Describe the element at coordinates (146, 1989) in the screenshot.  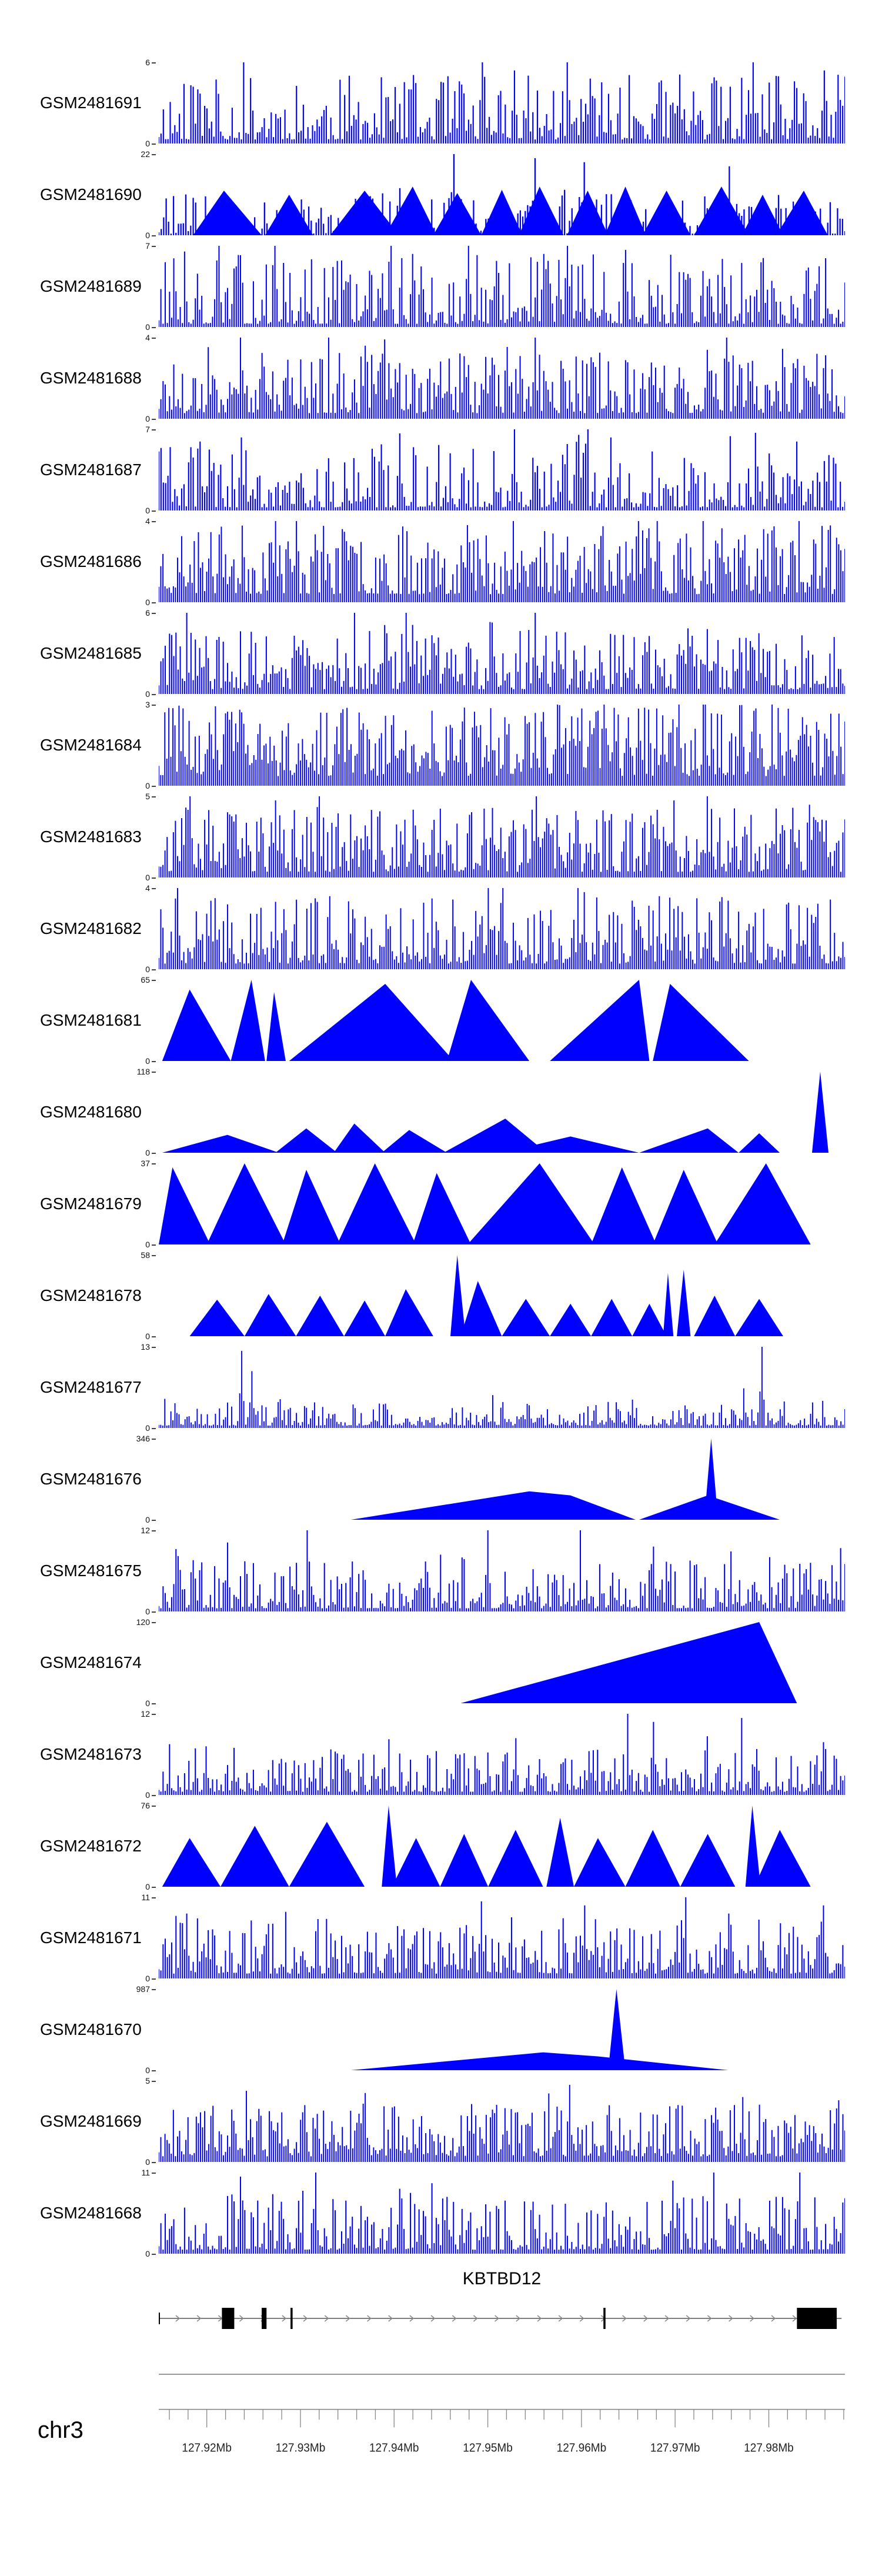
I see `track-ymax-label: 987` at that location.